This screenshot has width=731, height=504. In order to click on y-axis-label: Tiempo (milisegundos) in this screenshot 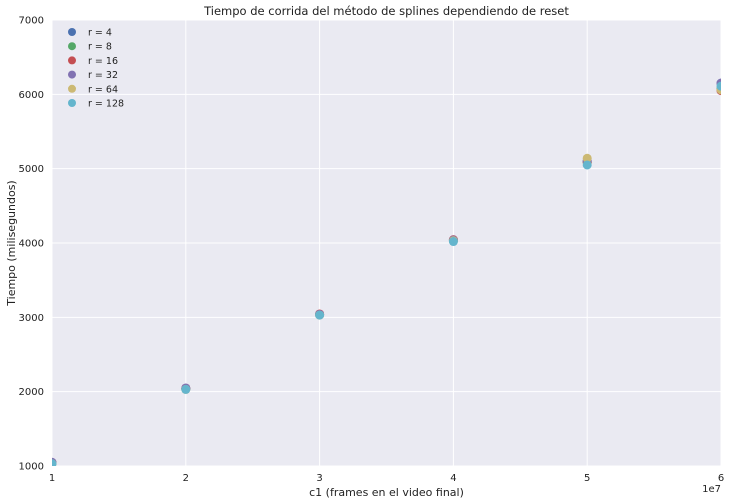, I will do `click(11, 243)`.